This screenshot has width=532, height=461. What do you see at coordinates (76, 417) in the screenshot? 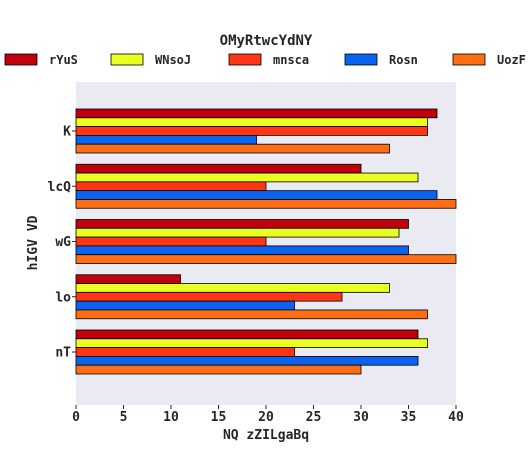
I see `x-tick-label: 0` at bounding box center [76, 417].